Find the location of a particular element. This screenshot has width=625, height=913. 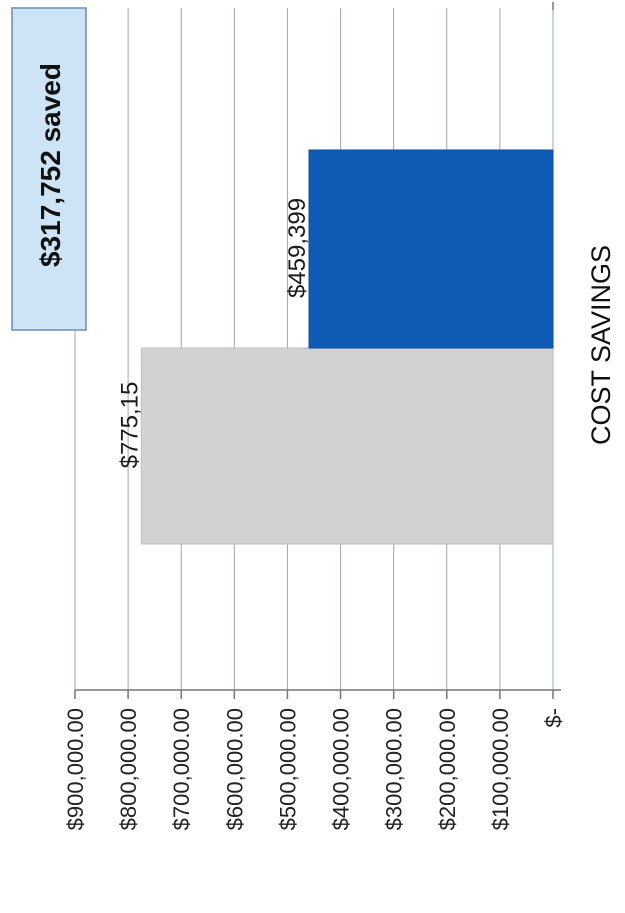

tick-label-6: $600,000.00 is located at coordinates (234, 769).